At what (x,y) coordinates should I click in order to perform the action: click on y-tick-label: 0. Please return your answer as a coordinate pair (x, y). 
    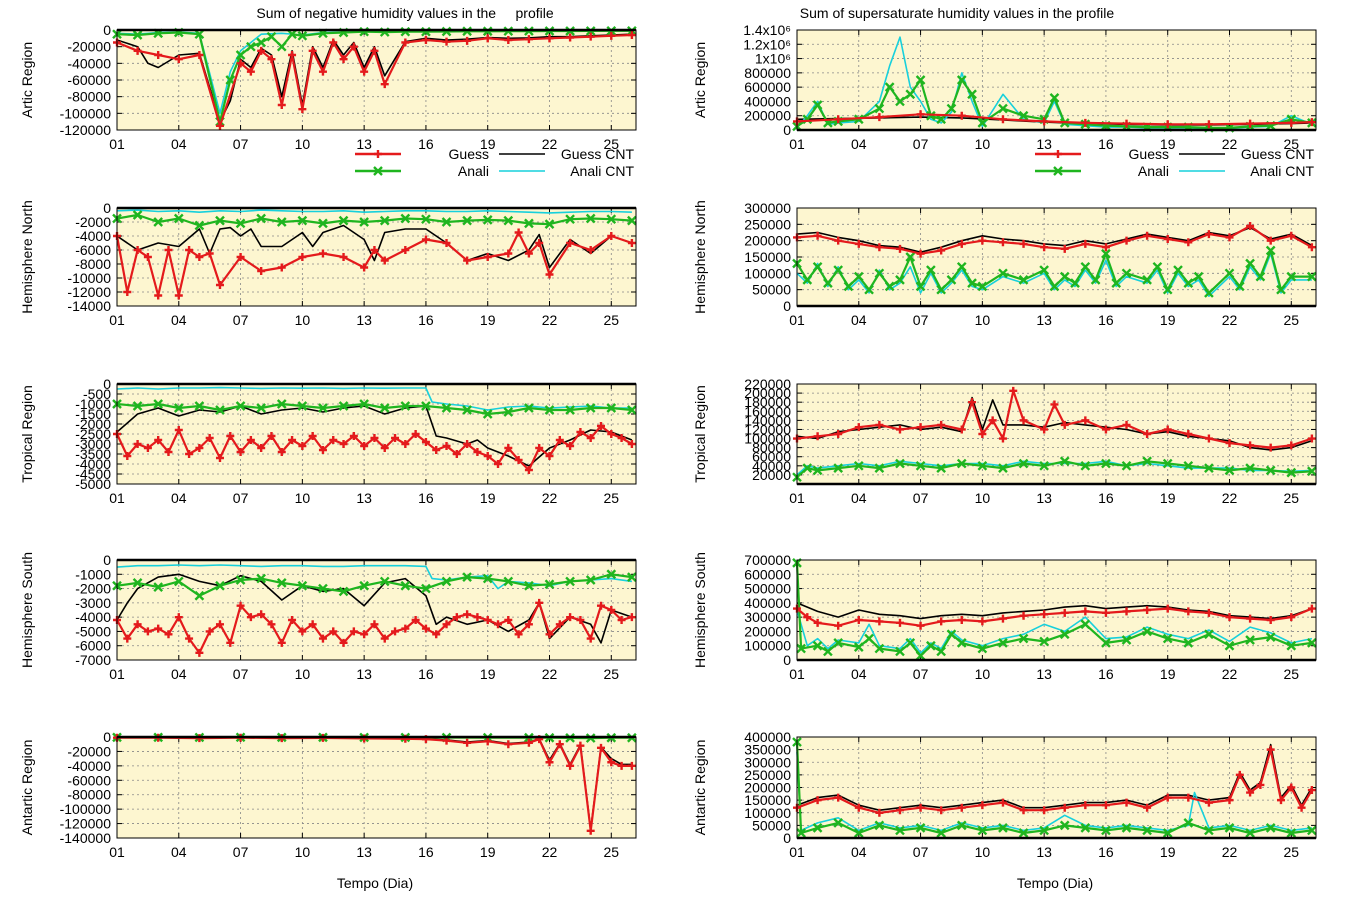
    Looking at the image, I should click on (787, 660).